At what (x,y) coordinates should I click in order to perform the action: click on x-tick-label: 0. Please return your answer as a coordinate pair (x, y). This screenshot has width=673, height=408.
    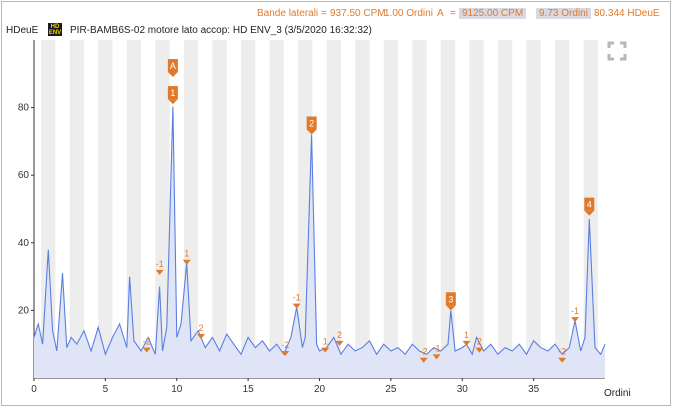
    Looking at the image, I should click on (34, 389).